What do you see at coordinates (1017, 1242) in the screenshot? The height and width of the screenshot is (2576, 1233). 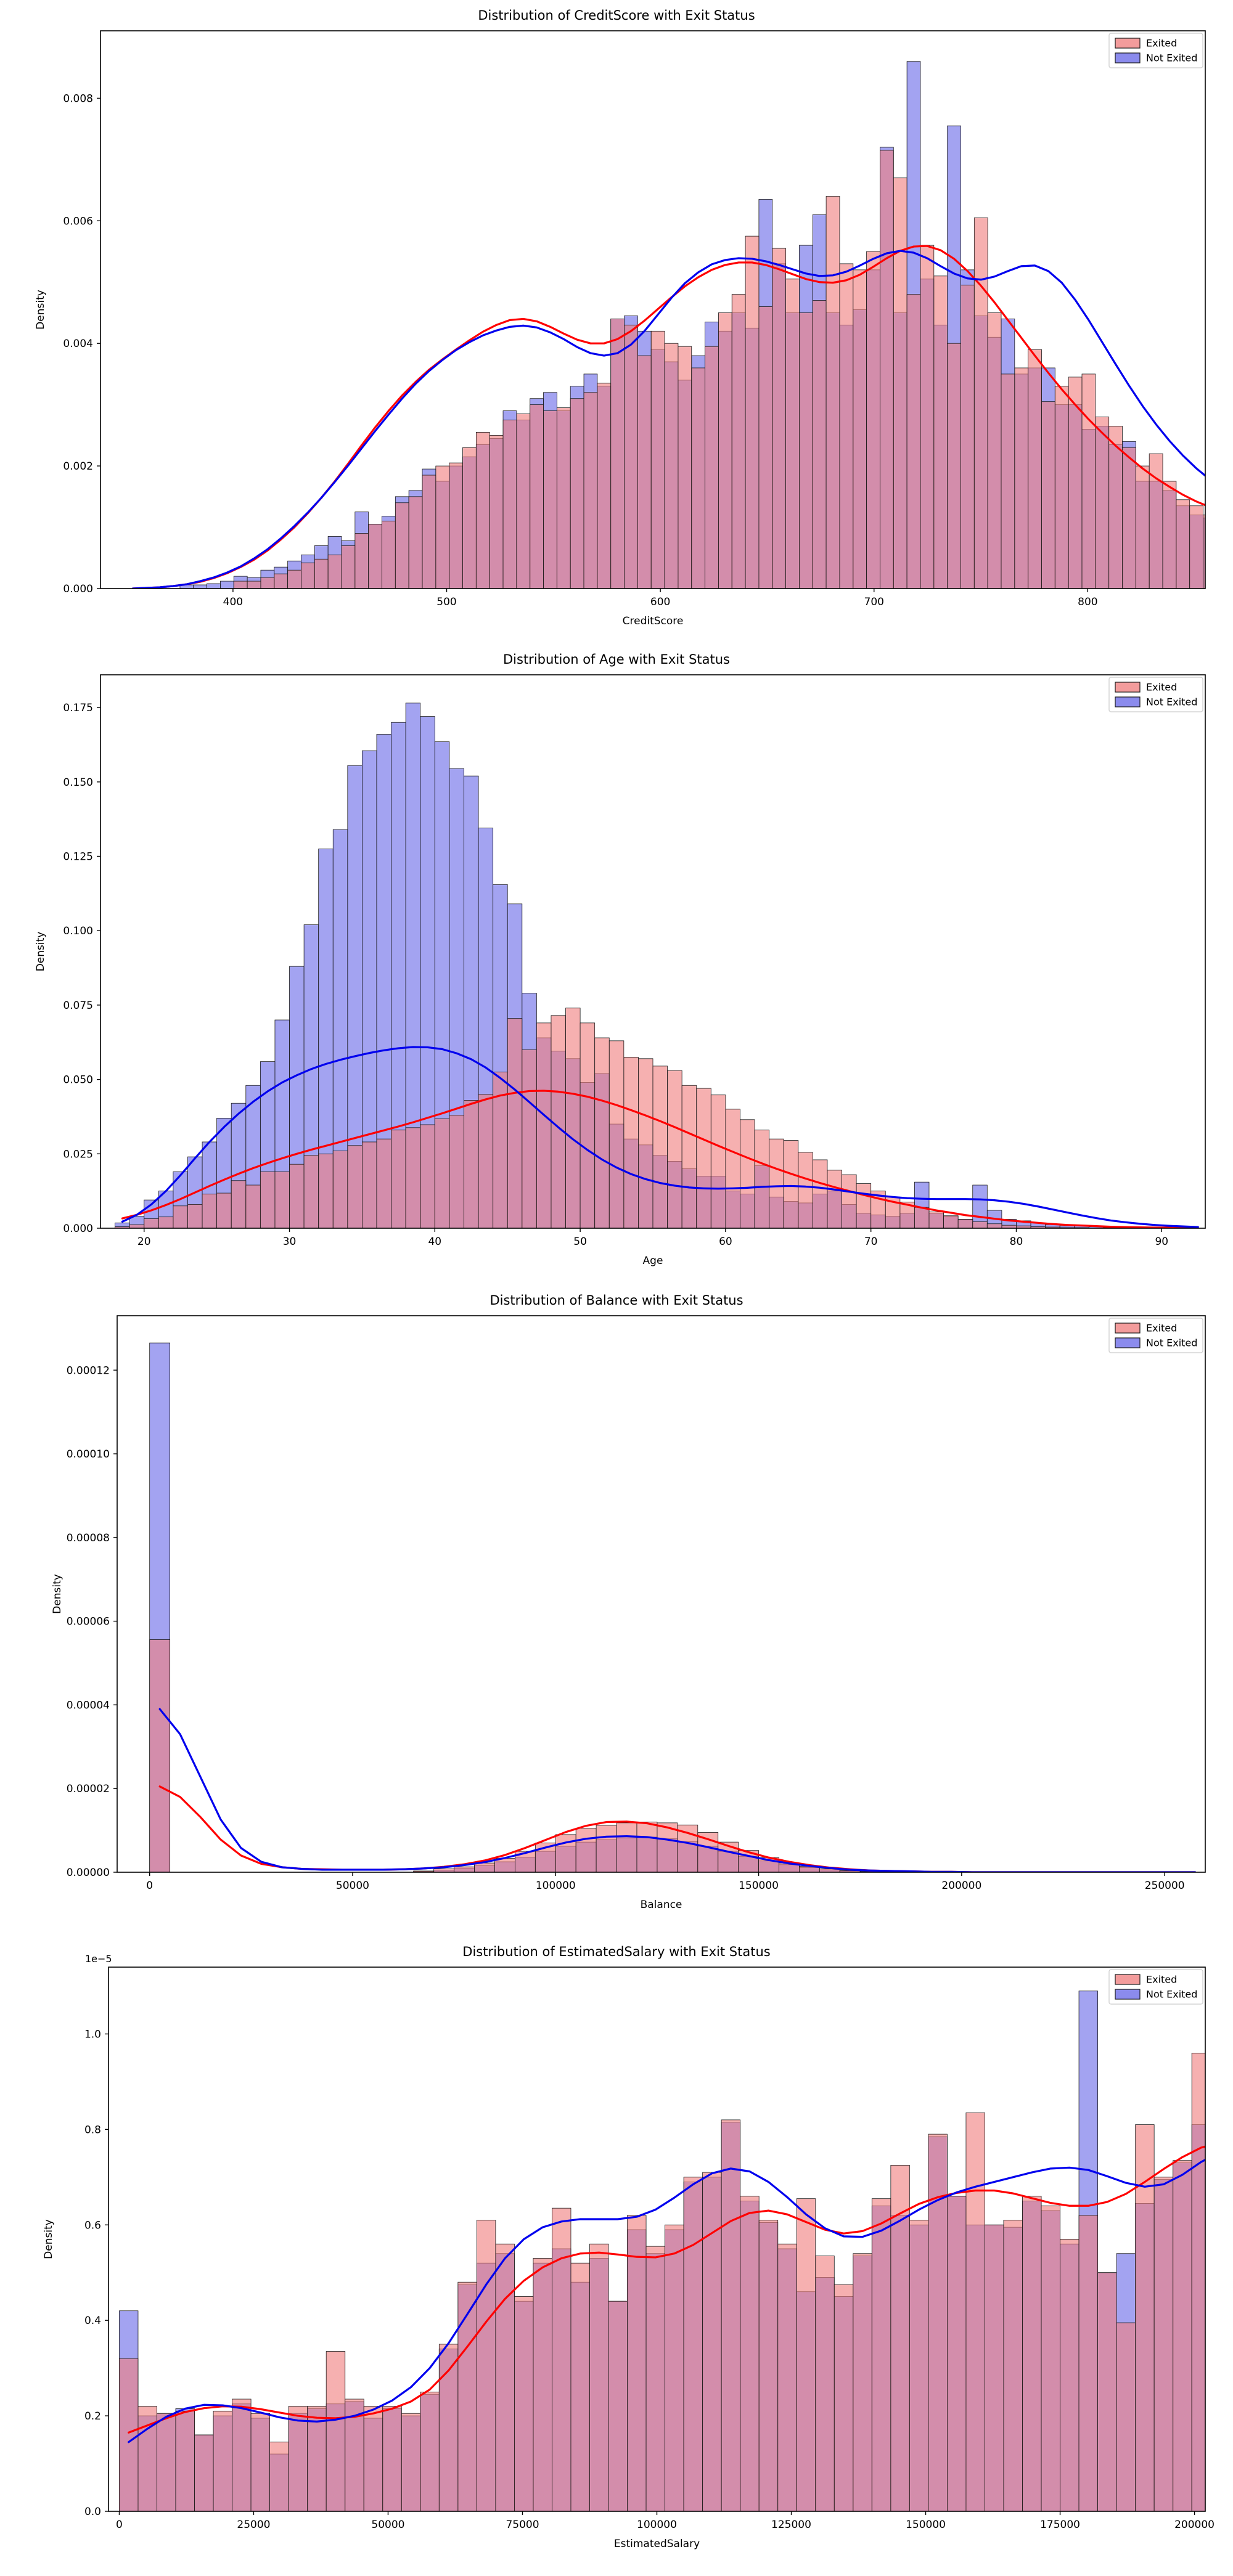 I see `x-tick-label: 80` at bounding box center [1017, 1242].